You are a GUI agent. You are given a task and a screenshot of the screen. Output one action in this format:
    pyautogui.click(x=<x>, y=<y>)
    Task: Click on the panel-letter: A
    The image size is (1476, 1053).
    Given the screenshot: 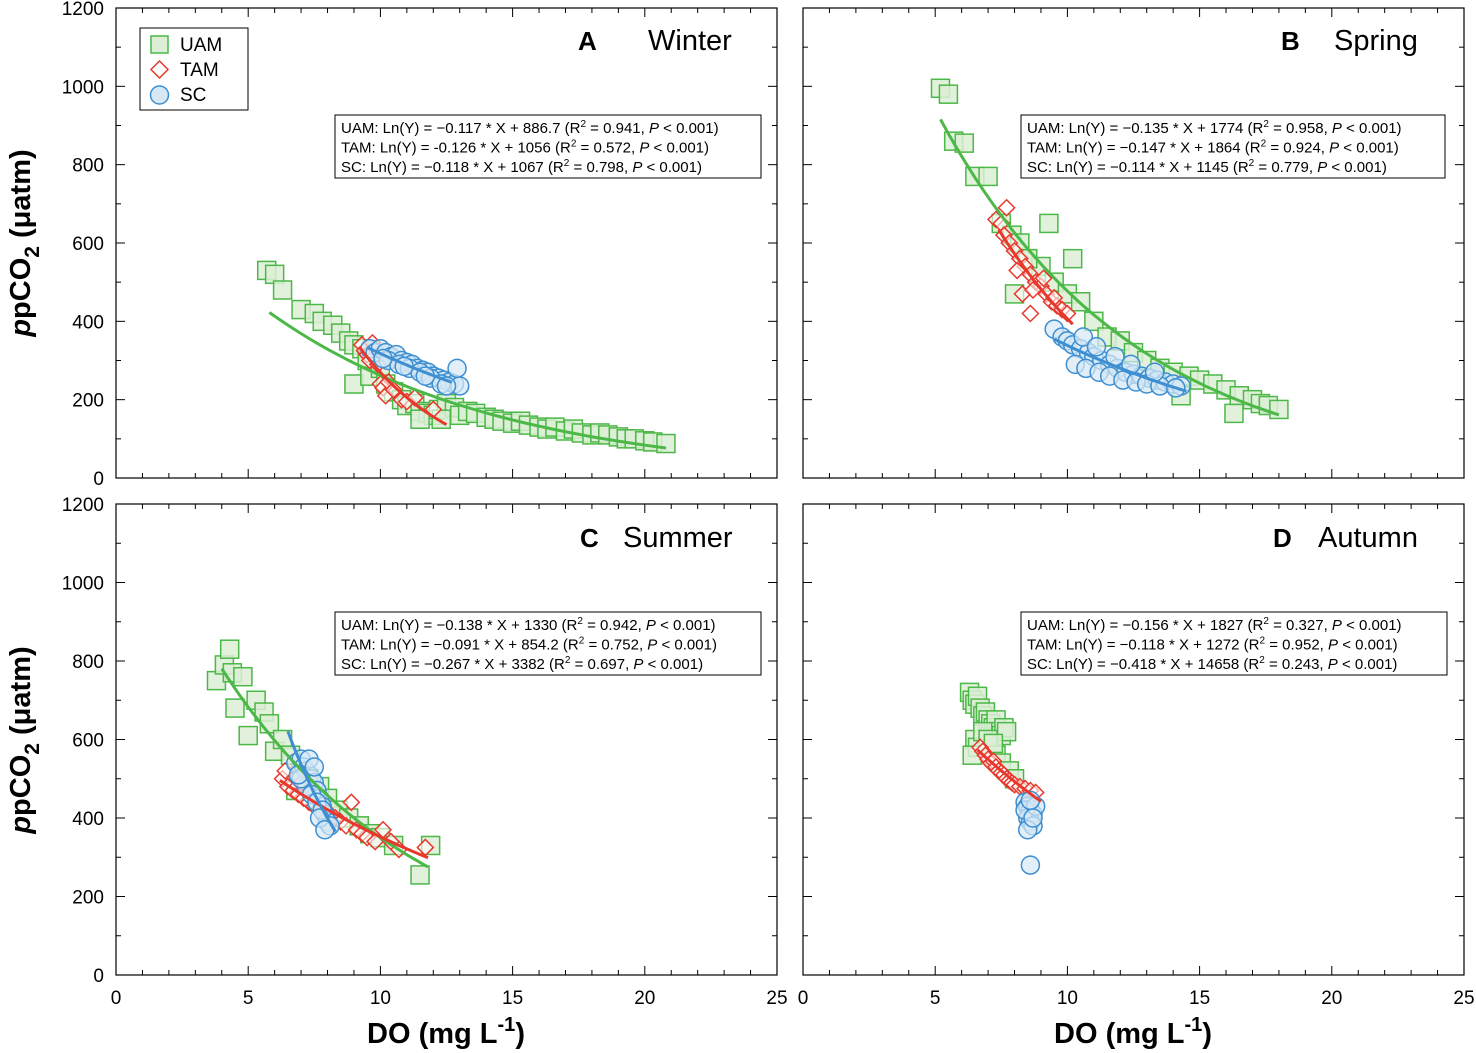 What is the action you would take?
    pyautogui.click(x=587, y=41)
    